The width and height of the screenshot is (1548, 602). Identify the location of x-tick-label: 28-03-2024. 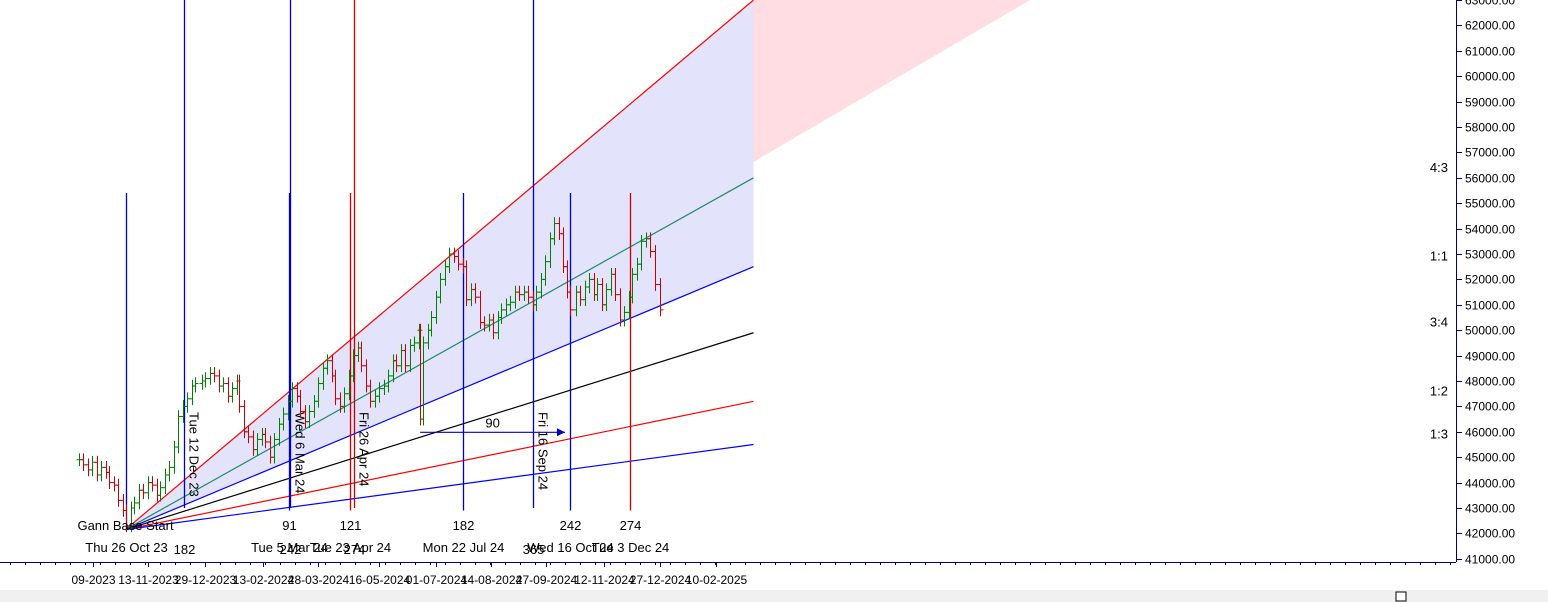
(319, 580).